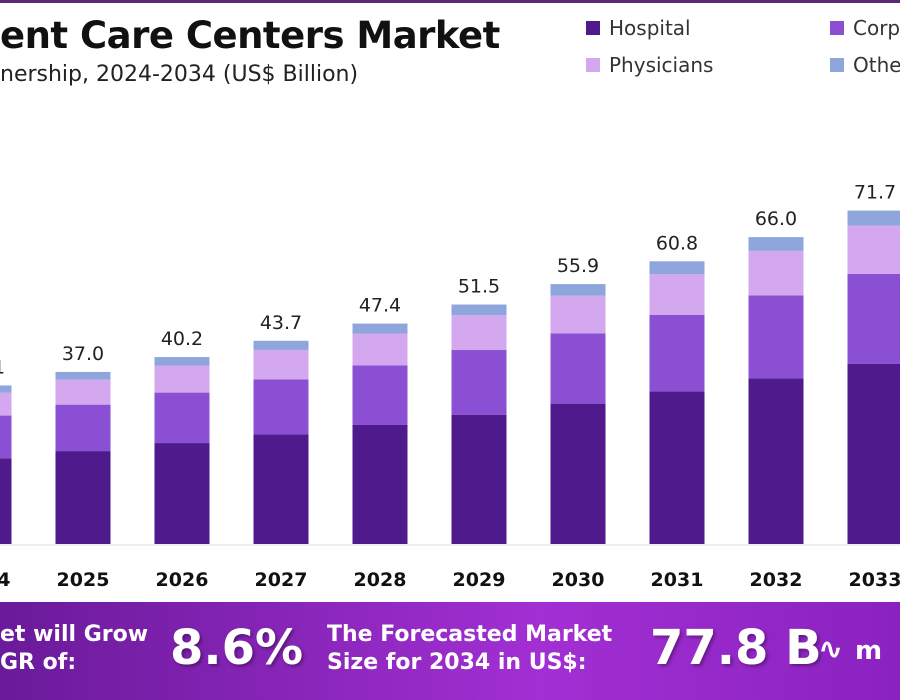 This screenshot has width=900, height=700. Describe the element at coordinates (875, 193) in the screenshot. I see `total-label-2033: 71.7` at that location.